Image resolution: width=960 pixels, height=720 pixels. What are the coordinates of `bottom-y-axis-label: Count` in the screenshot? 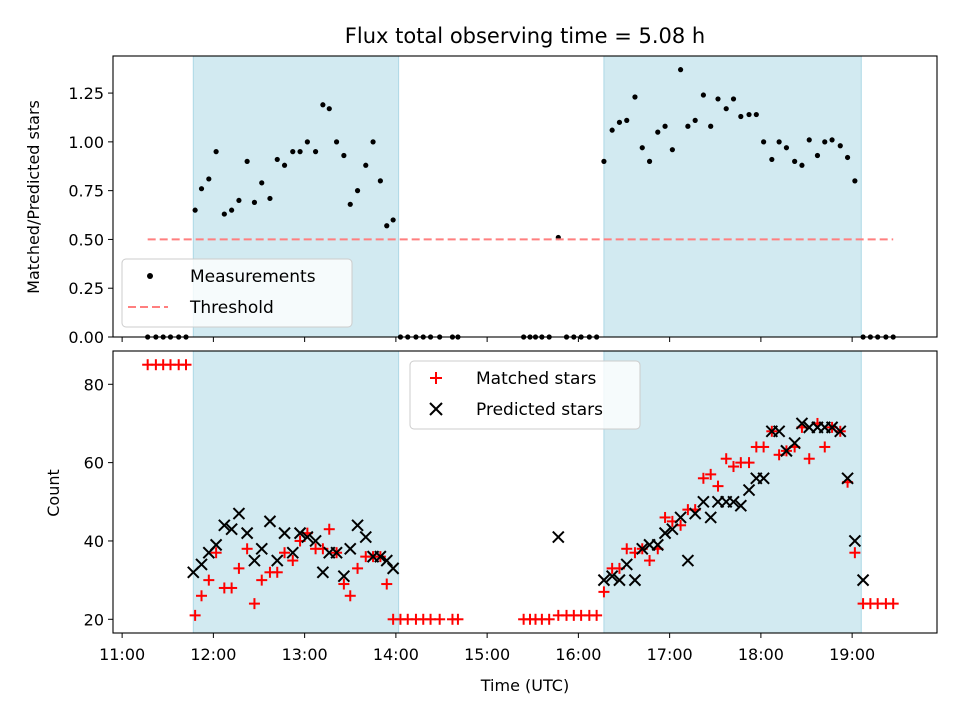 It's located at (53, 493).